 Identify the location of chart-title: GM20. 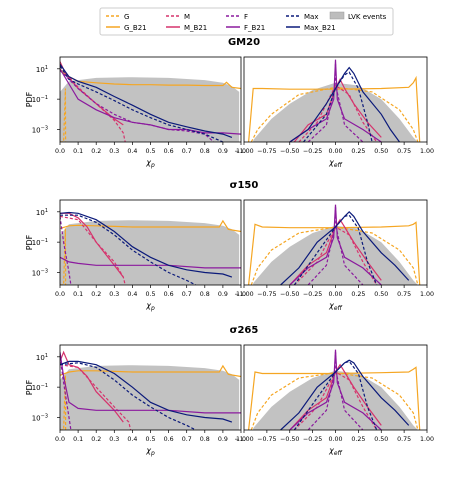
(244, 42).